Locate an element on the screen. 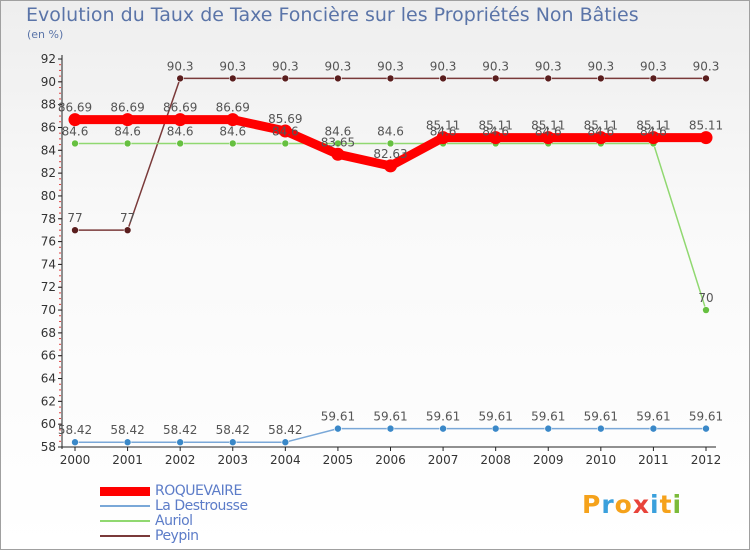  logo-letter: P is located at coordinates (592, 504).